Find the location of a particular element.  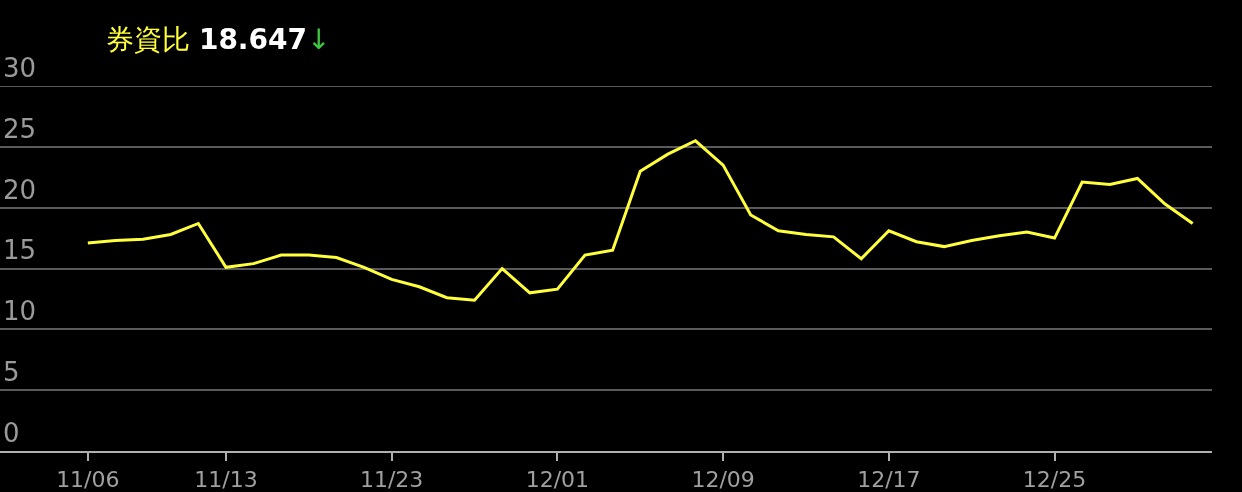

x-tick-label: 11/13 is located at coordinates (226, 479).